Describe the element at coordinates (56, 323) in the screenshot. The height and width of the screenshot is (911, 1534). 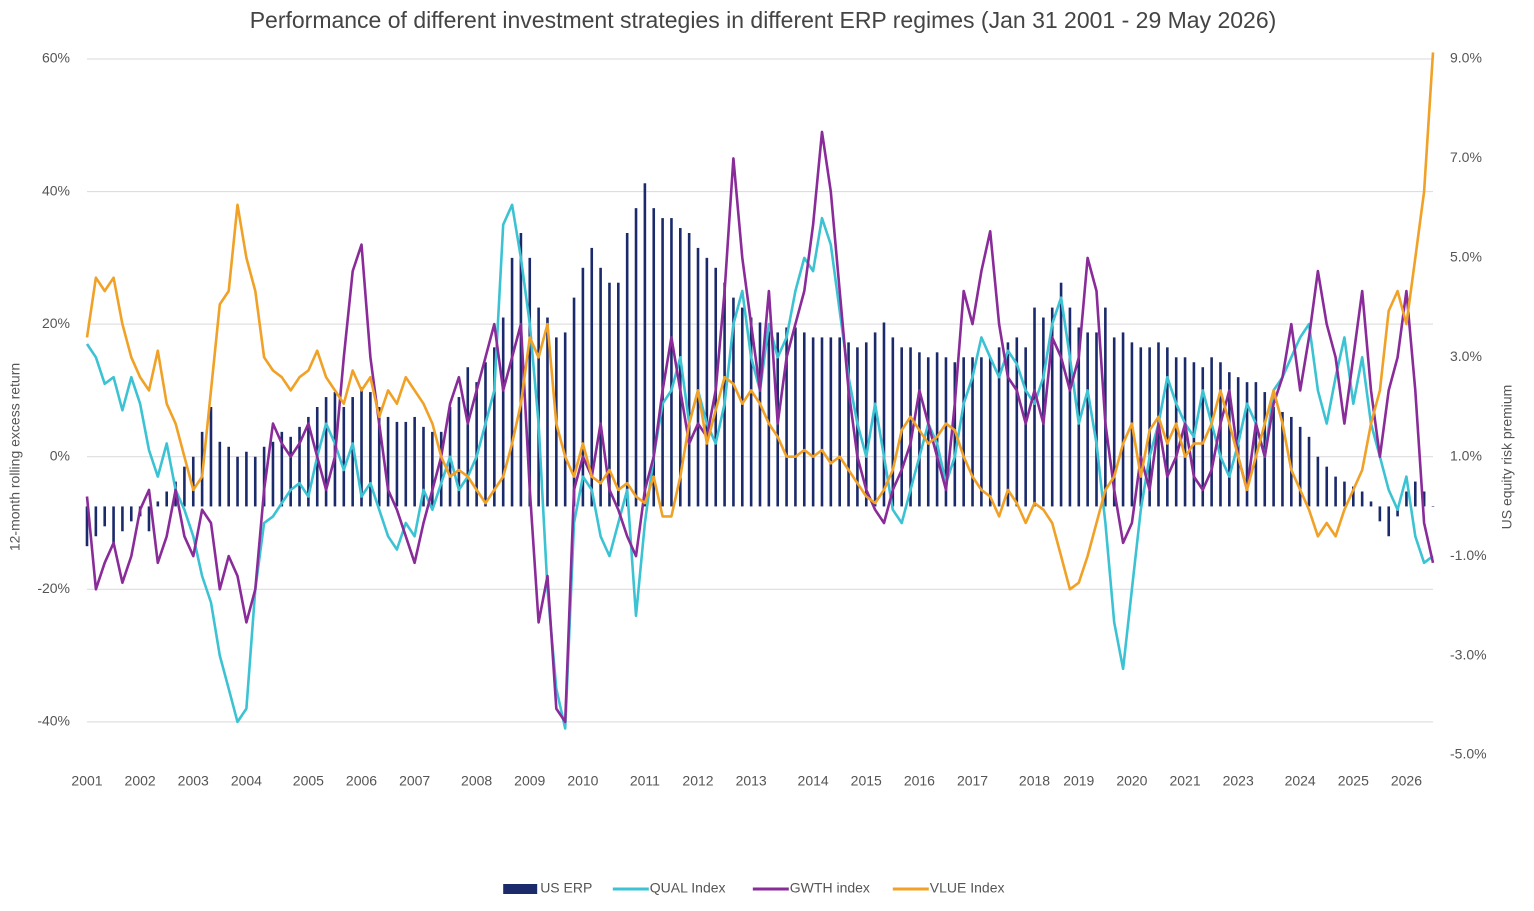
I see `y-tick-label: 20%` at that location.